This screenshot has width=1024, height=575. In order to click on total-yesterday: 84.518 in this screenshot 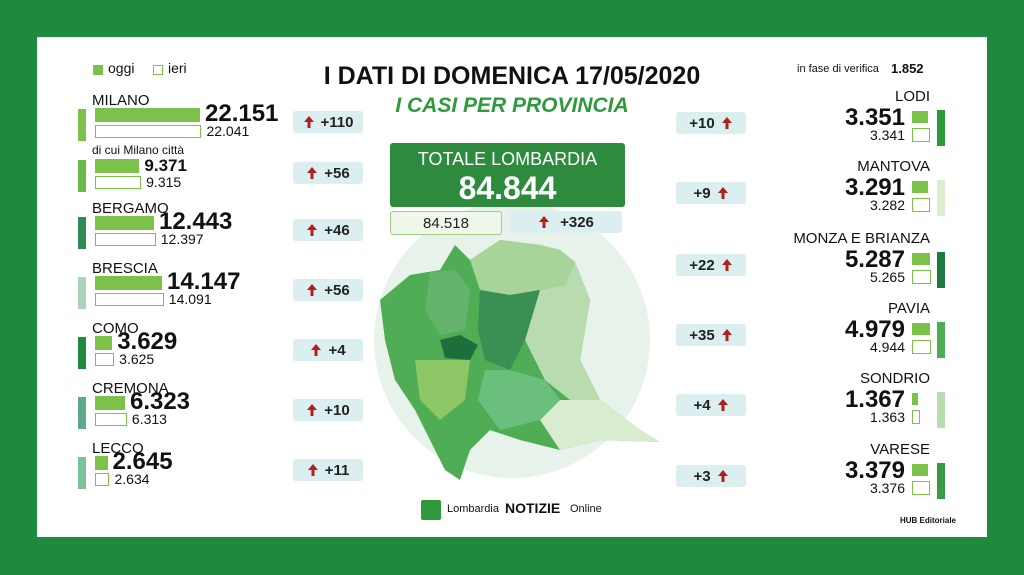, I will do `click(446, 223)`.